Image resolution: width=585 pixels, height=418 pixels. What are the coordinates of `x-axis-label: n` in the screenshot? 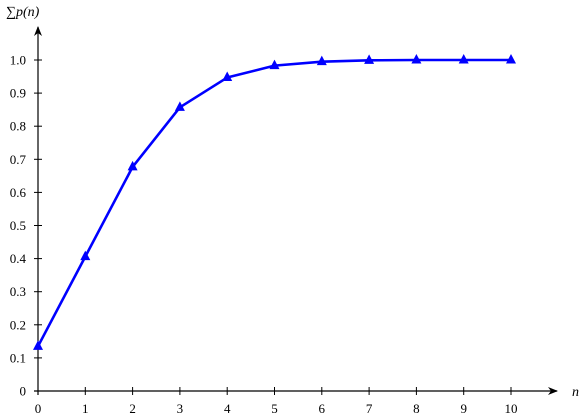 It's located at (575, 392).